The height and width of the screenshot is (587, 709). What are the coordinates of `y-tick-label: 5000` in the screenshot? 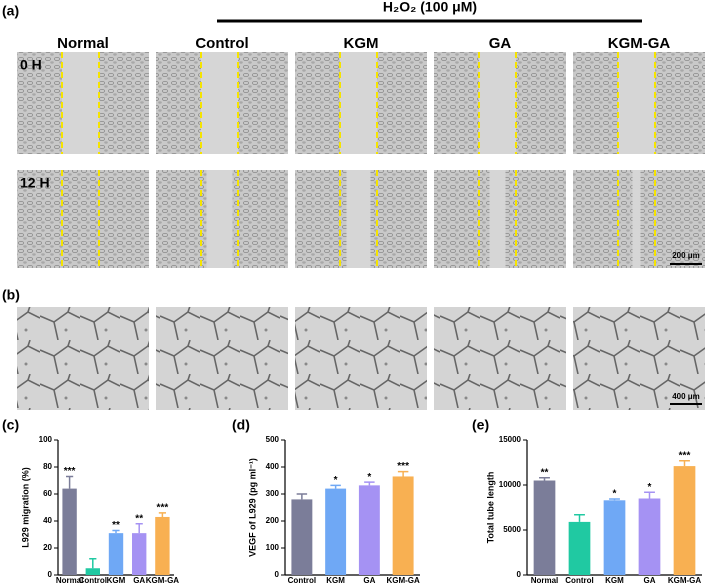 It's located at (512, 529).